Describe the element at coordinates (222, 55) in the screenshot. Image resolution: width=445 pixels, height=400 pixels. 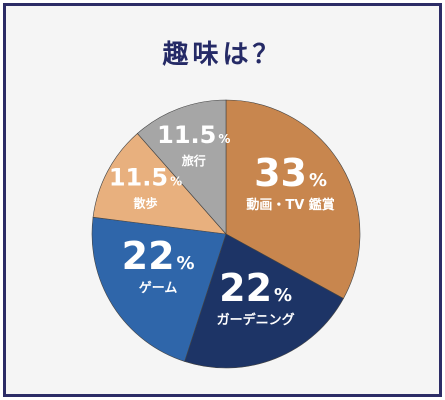
I see `chart-title: 趣味は？` at that location.